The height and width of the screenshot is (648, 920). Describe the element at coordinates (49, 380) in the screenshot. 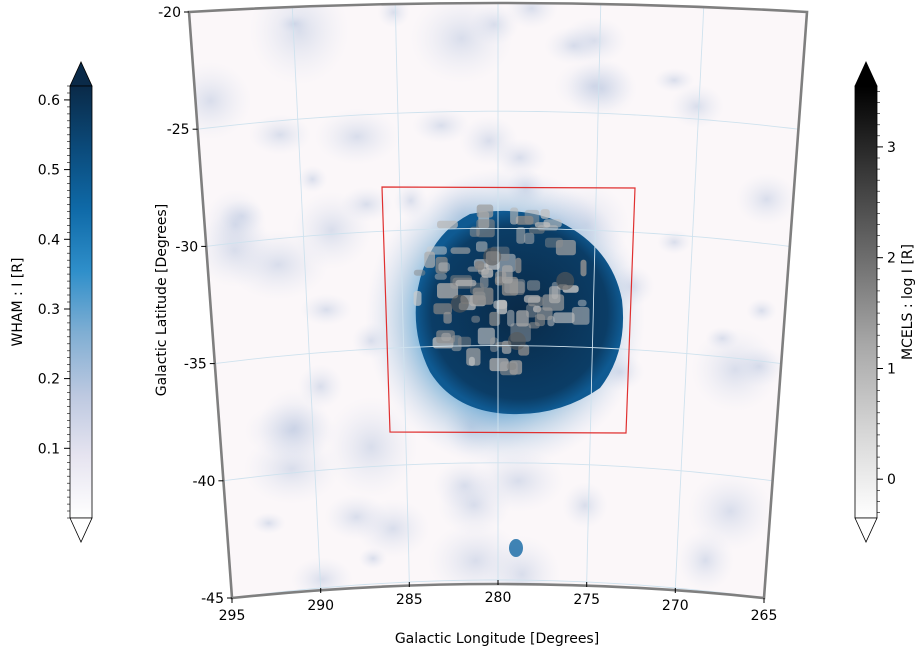

I see `colorbar-tick-label: 0.2` at that location.